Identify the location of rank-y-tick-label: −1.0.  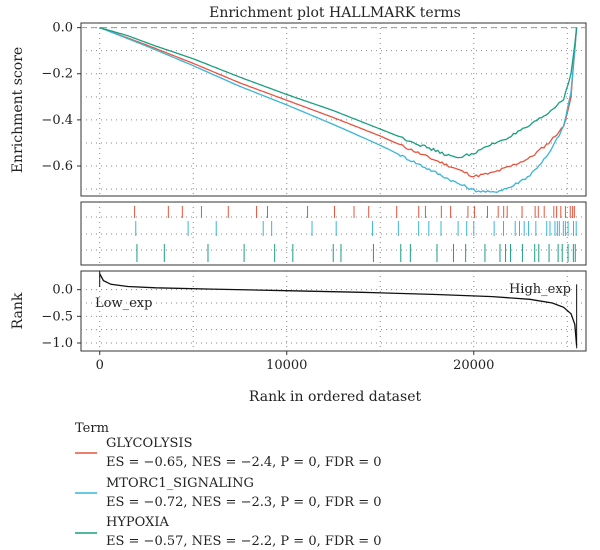
(57, 343).